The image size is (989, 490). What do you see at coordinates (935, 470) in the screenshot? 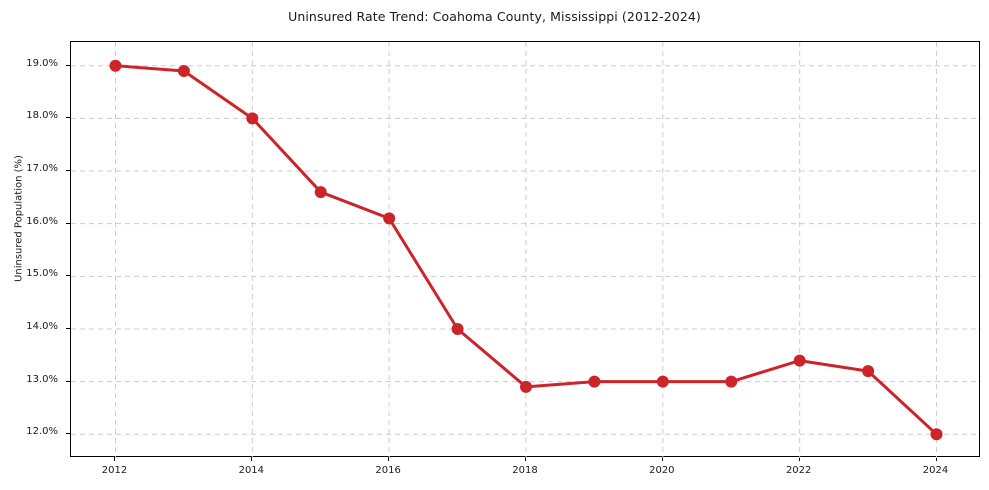
I see `x-tick-label: 2024` at bounding box center [935, 470].